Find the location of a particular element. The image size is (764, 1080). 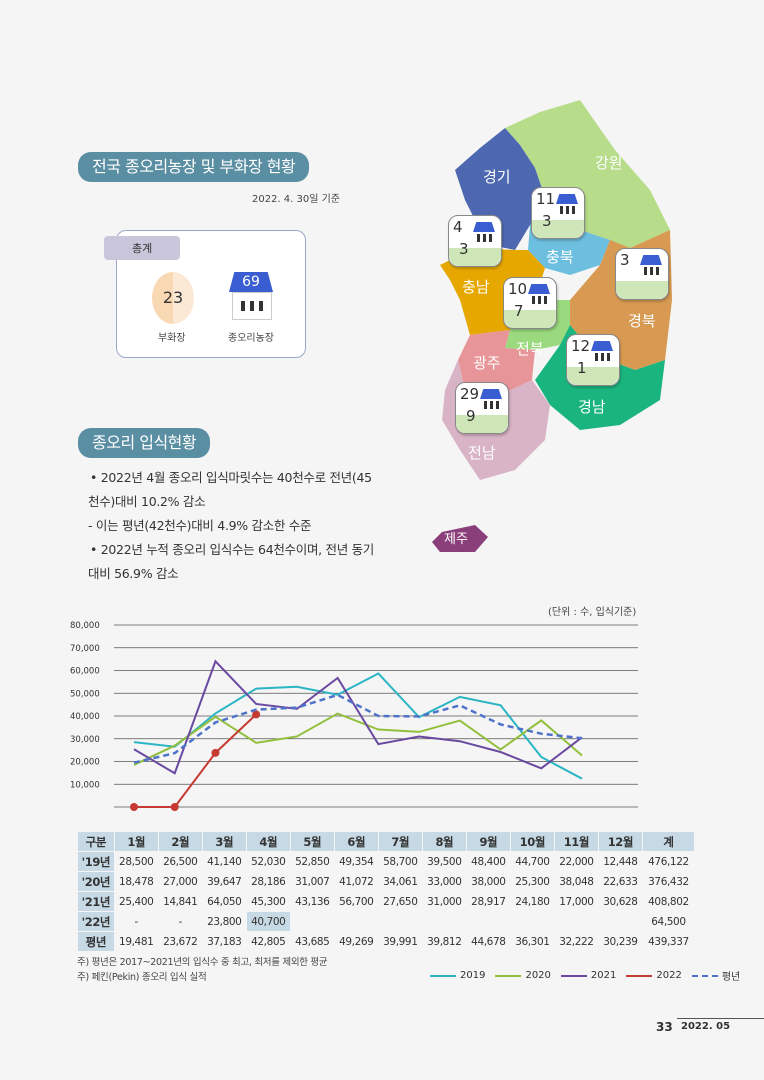

table-header: 10월 is located at coordinates (532, 841).